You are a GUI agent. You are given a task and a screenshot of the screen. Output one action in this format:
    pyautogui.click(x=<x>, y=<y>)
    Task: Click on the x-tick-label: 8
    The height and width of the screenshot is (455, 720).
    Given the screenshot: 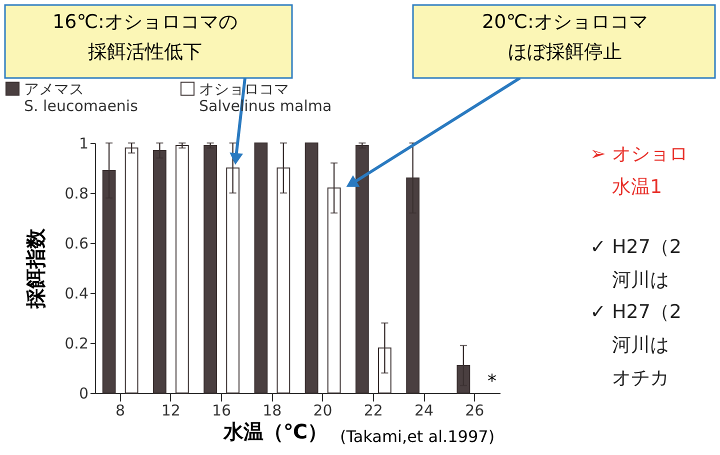 What is the action you would take?
    pyautogui.click(x=121, y=411)
    